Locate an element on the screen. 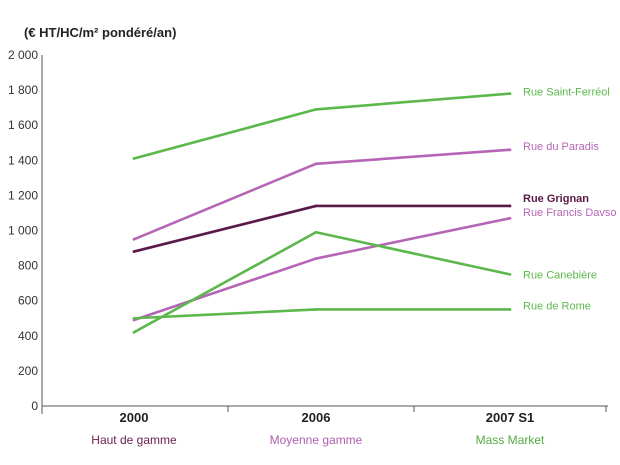 The image size is (620, 465). x-tick-label: 2000 is located at coordinates (134, 417).